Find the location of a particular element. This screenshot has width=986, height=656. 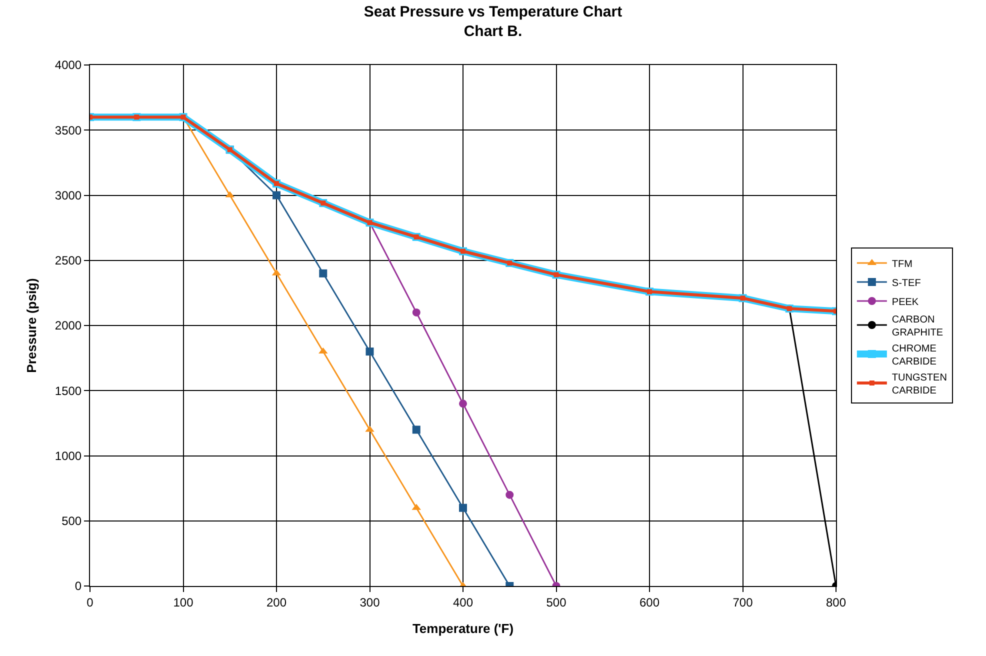

y-tick-label: 500 is located at coordinates (72, 521).